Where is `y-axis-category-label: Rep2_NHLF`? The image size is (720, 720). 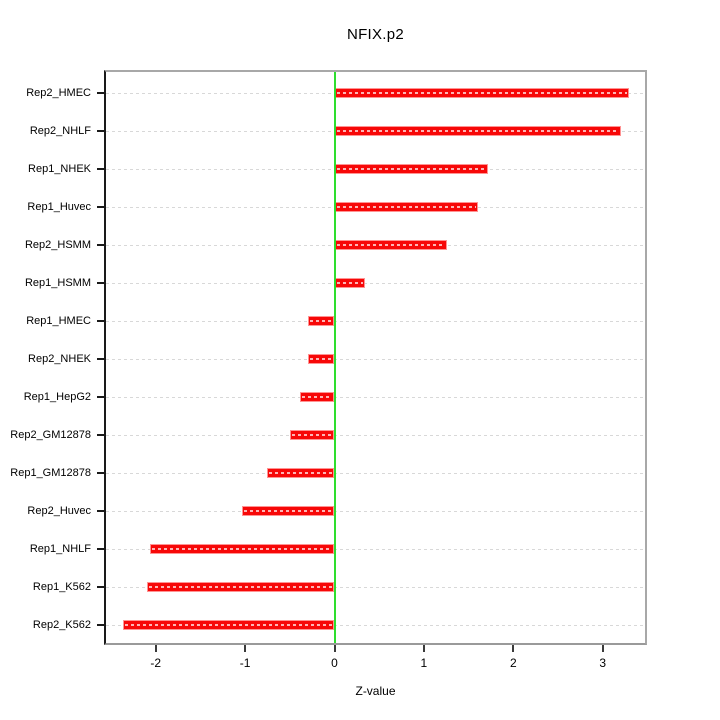 y-axis-category-label: Rep2_NHLF is located at coordinates (60, 131).